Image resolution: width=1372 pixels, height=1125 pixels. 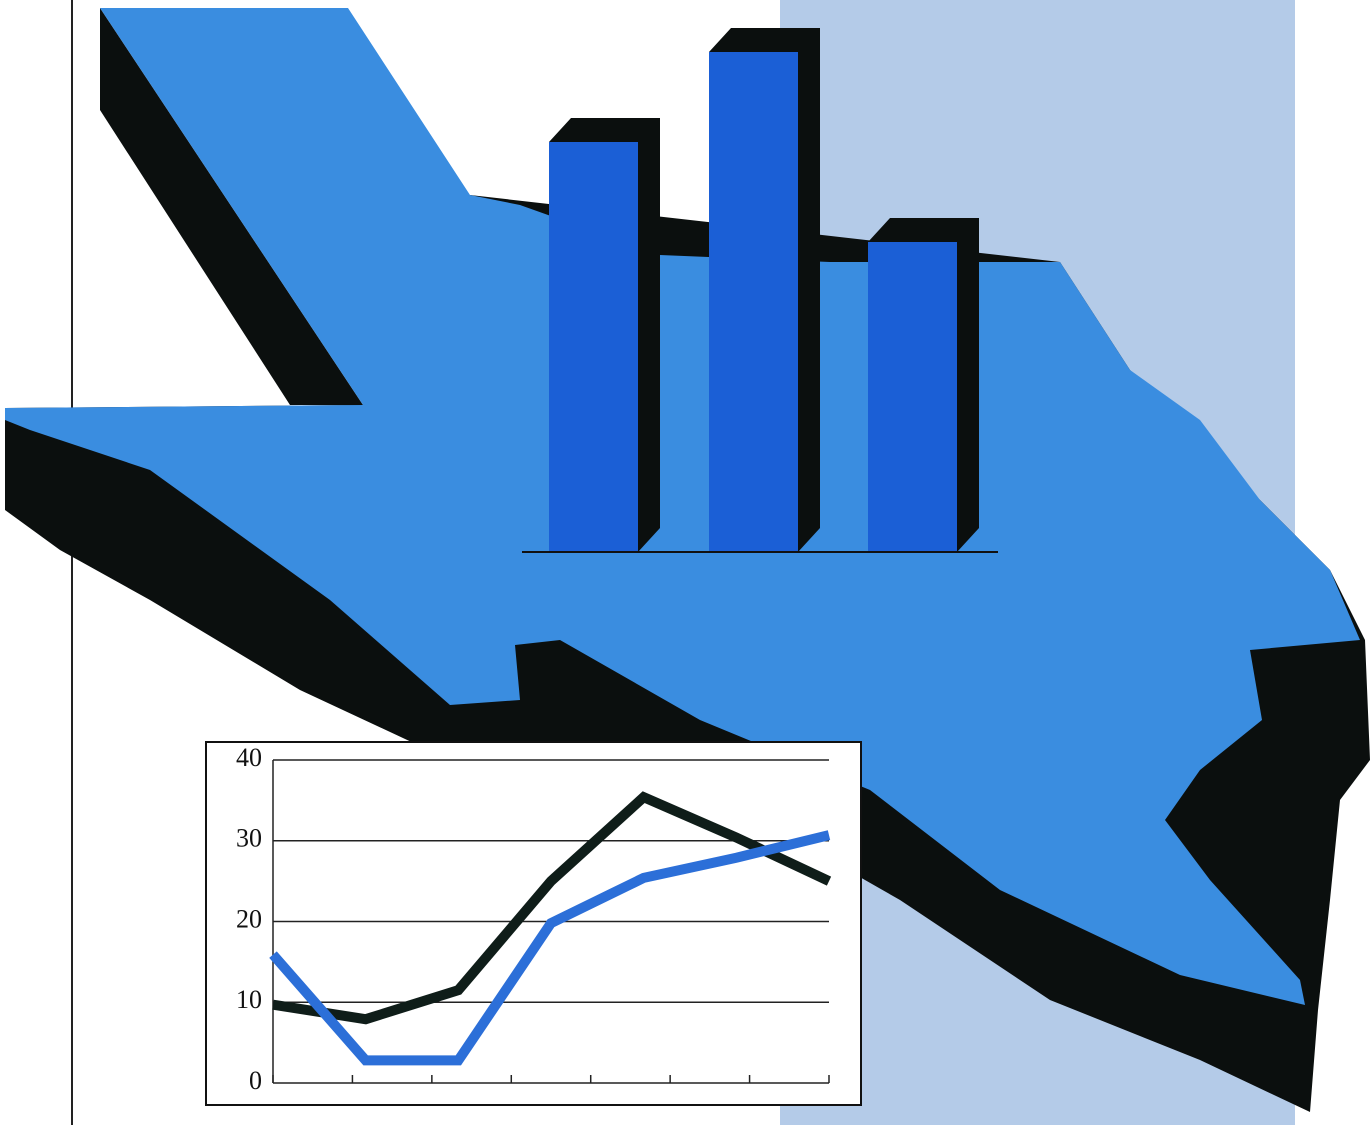 I want to click on y-tick-label: 20, so click(x=249, y=918).